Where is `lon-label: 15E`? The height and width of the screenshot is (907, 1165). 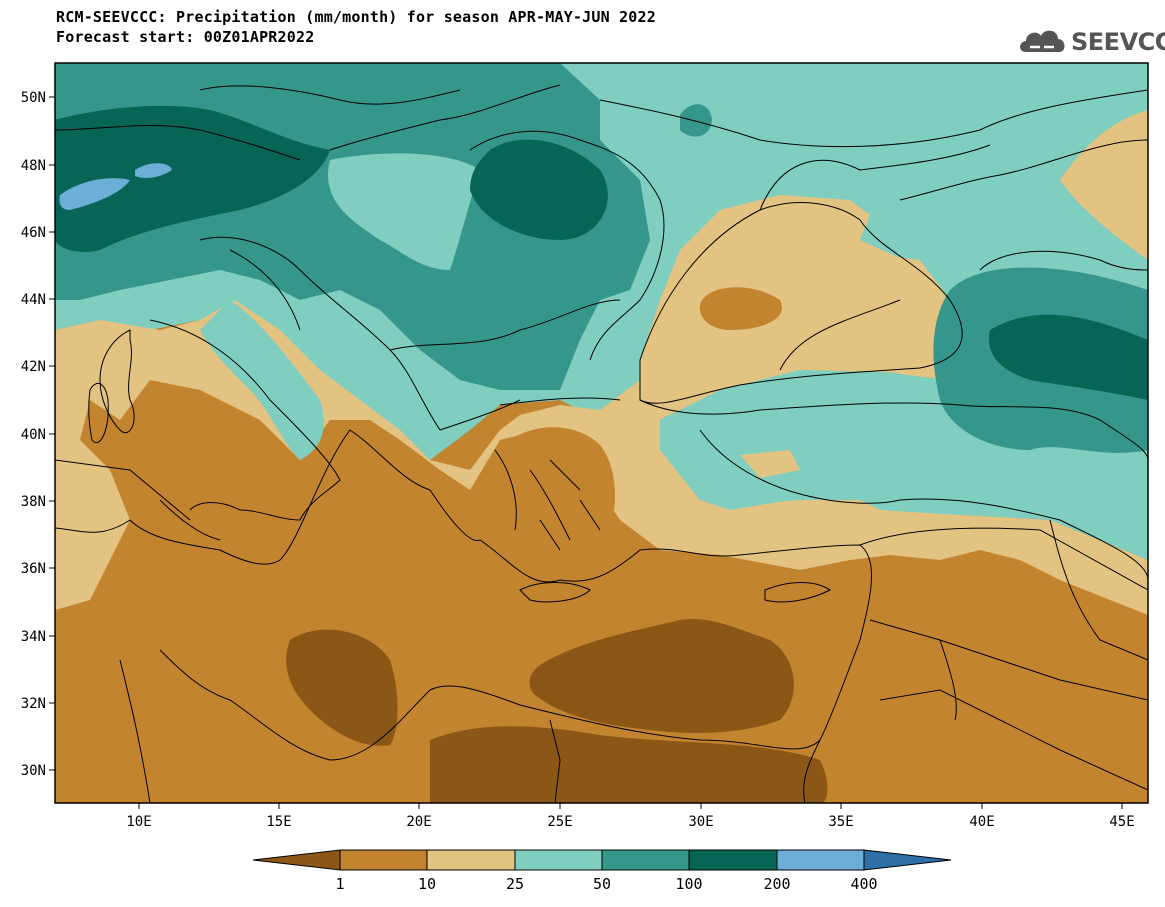 lon-label: 15E is located at coordinates (278, 822).